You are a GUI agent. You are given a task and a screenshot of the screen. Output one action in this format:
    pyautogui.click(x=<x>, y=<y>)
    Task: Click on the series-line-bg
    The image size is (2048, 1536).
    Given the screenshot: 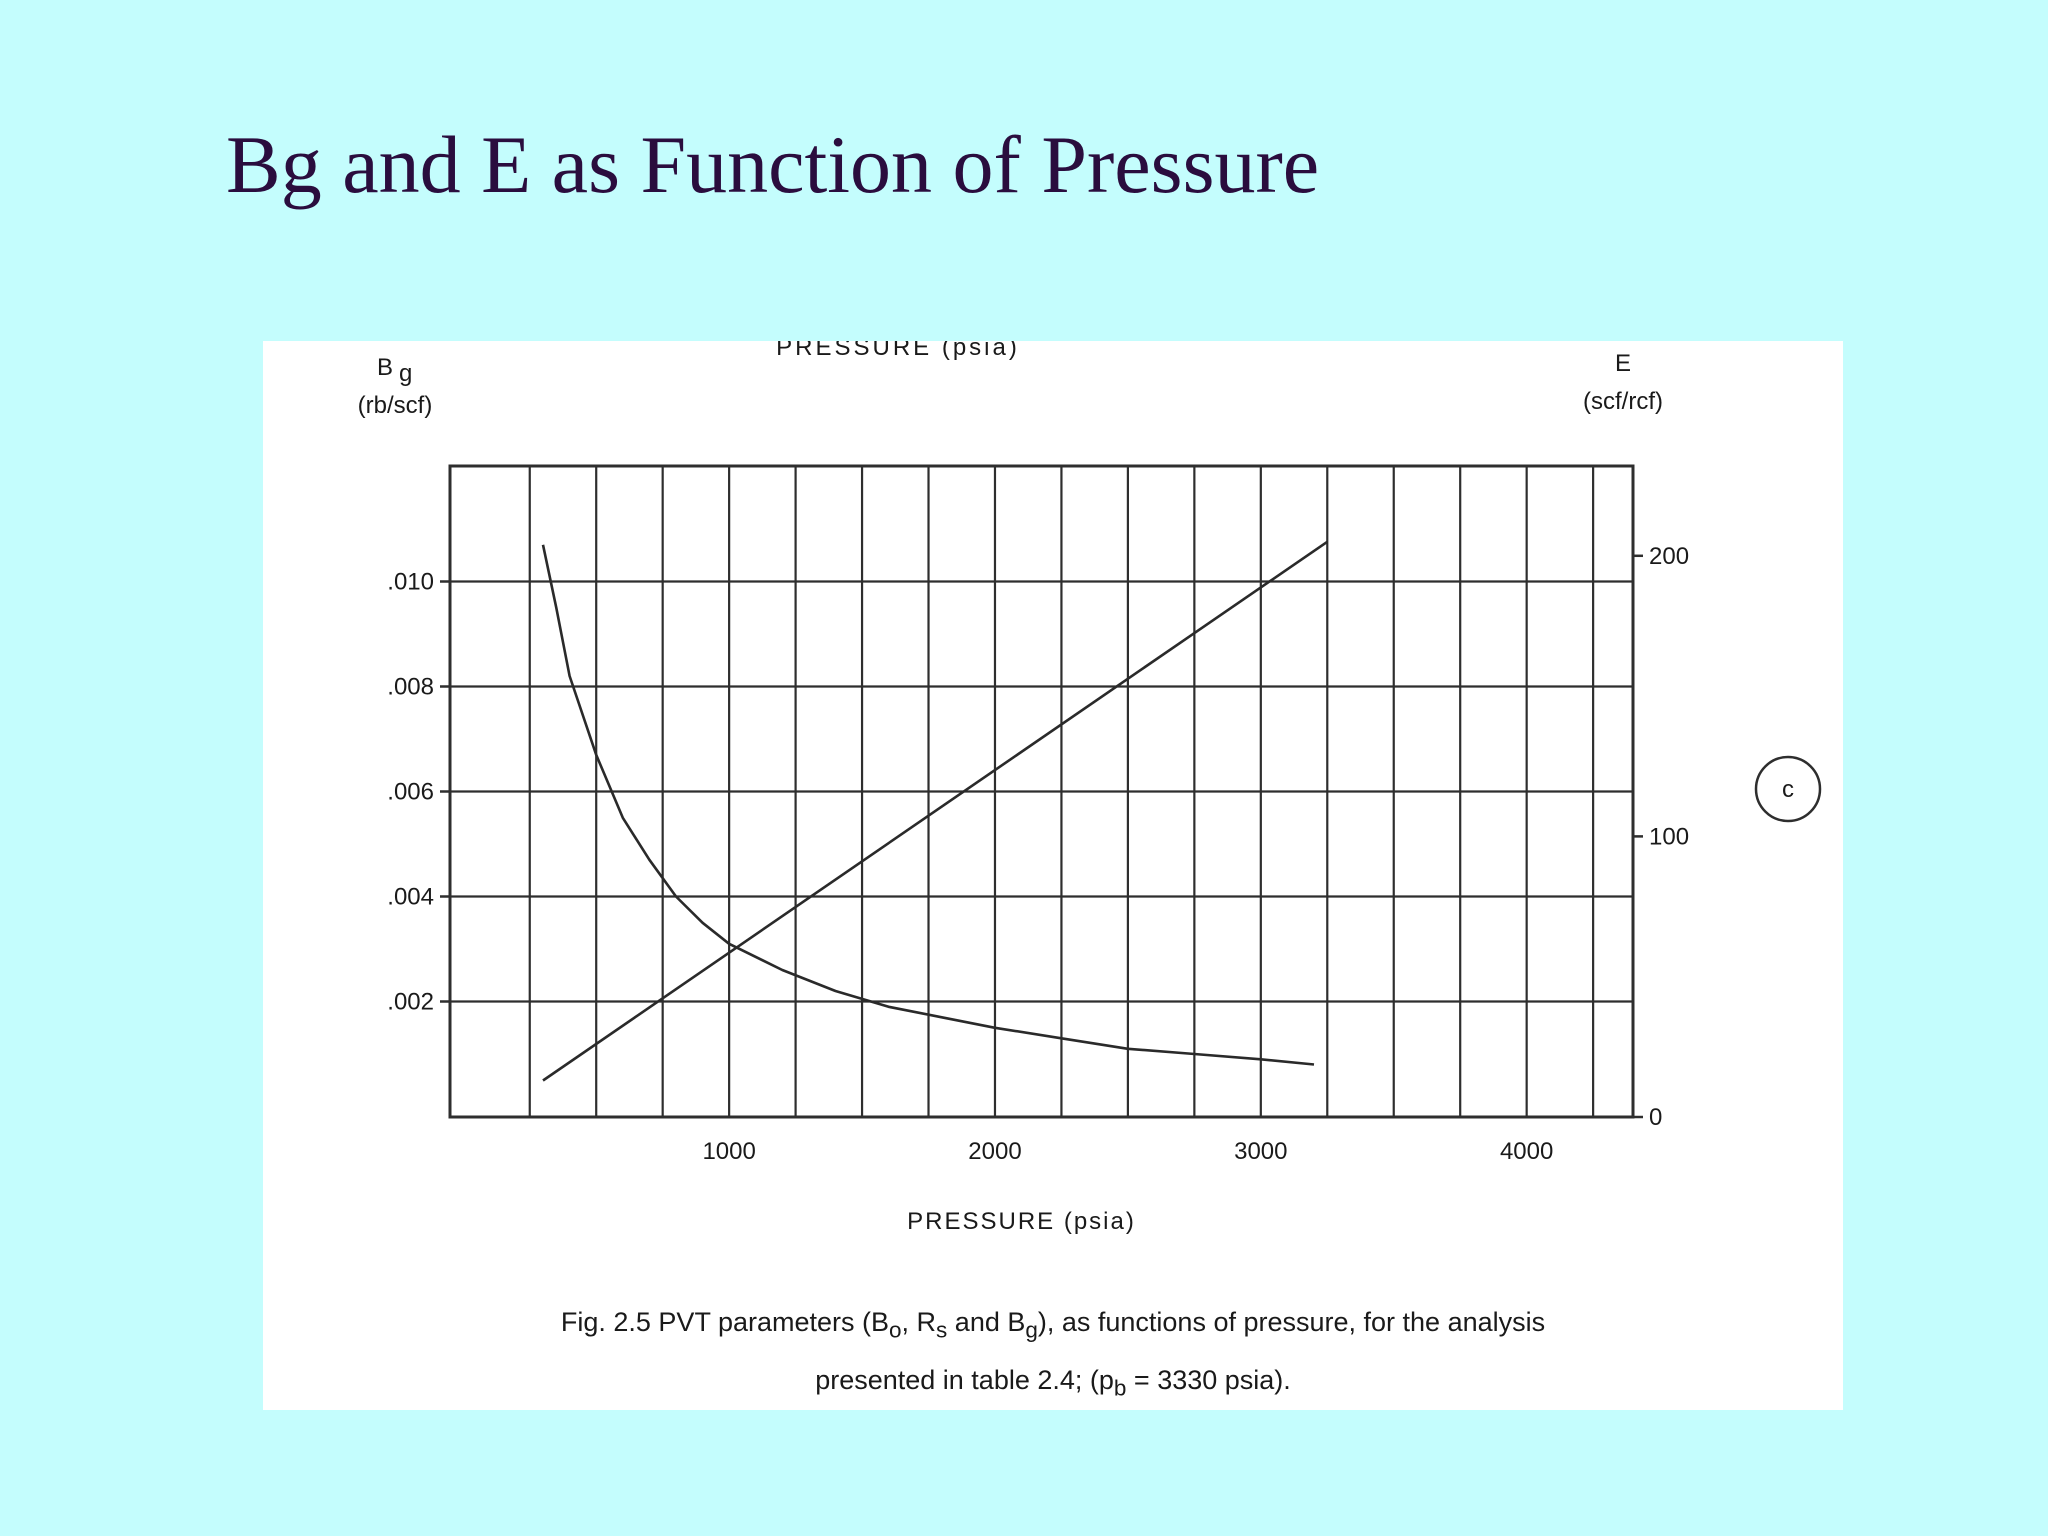 What is the action you would take?
    pyautogui.click(x=928, y=805)
    